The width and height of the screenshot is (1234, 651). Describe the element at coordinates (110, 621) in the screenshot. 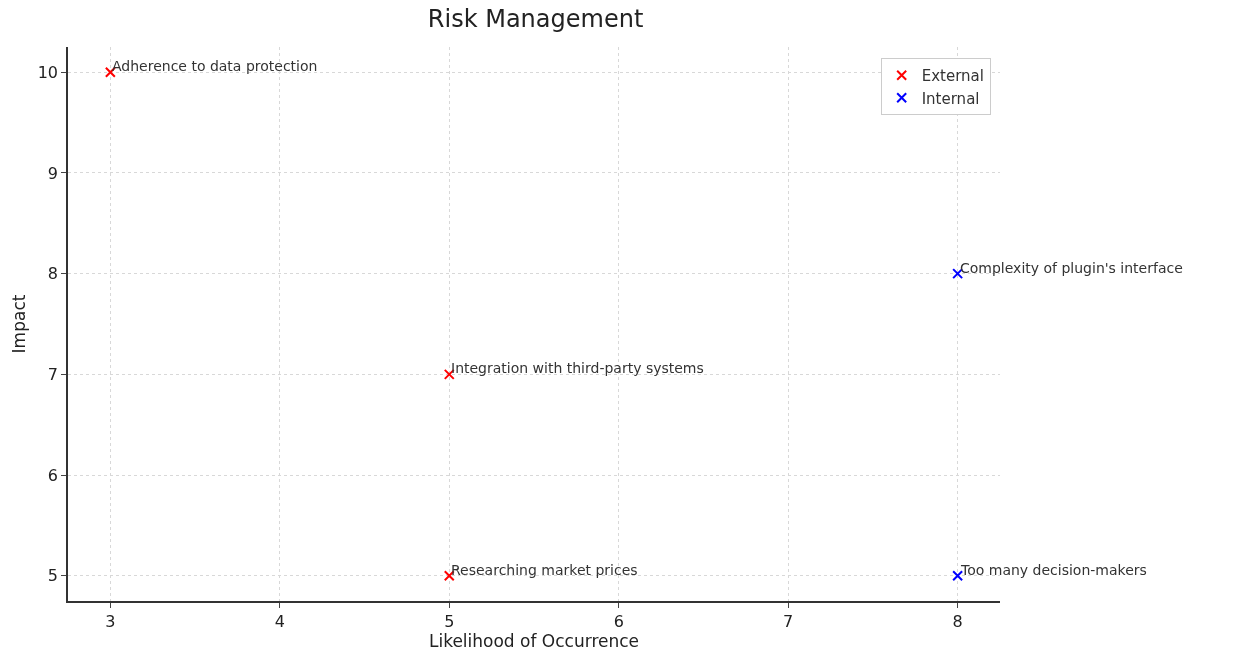

I see `x-tick-label: 3` at that location.